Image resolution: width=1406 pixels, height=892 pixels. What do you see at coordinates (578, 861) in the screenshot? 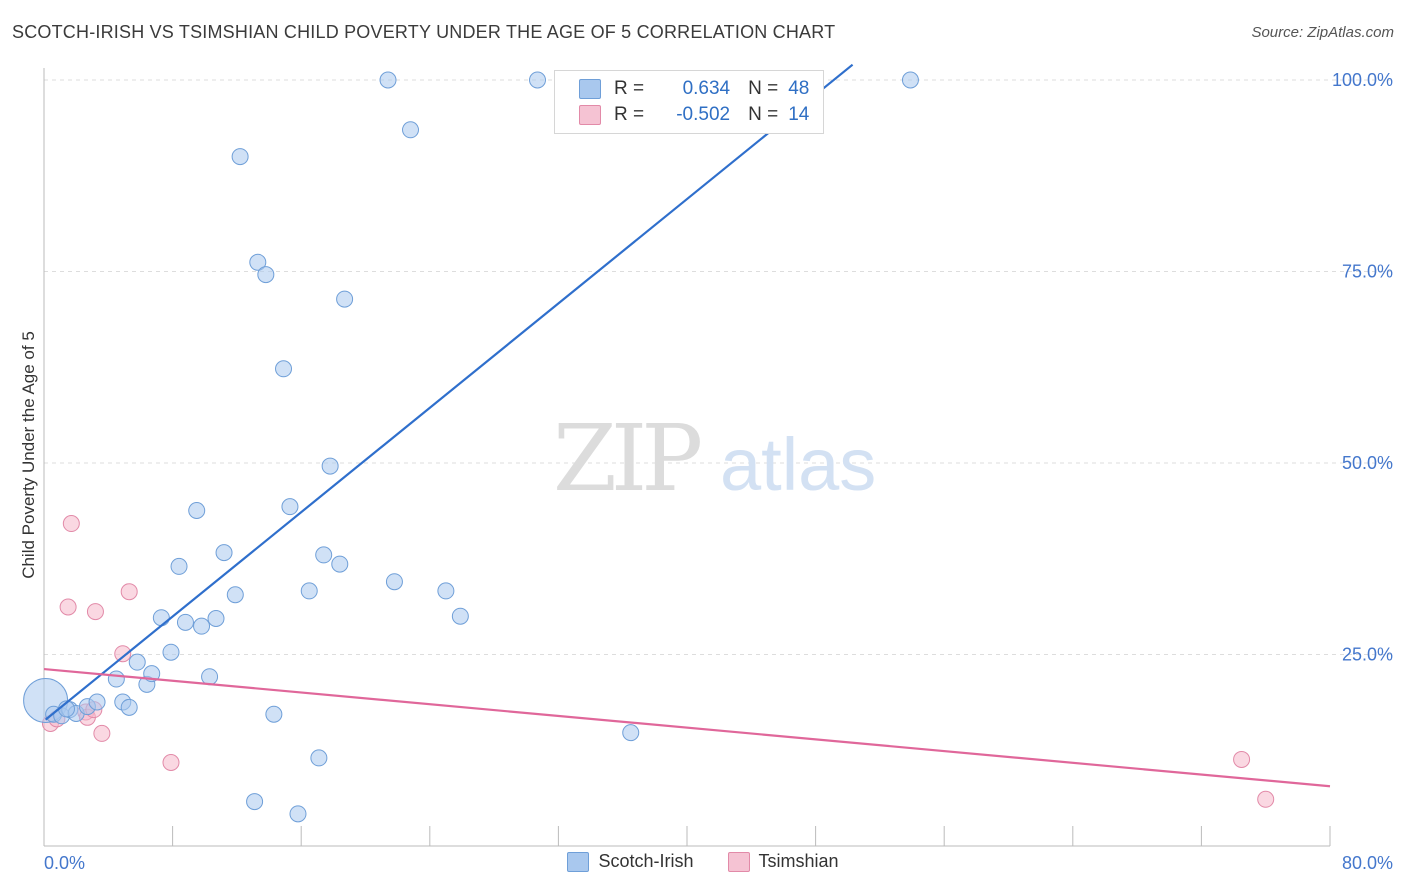
I see `legend-swatch-scotch-irish` at bounding box center [578, 861].